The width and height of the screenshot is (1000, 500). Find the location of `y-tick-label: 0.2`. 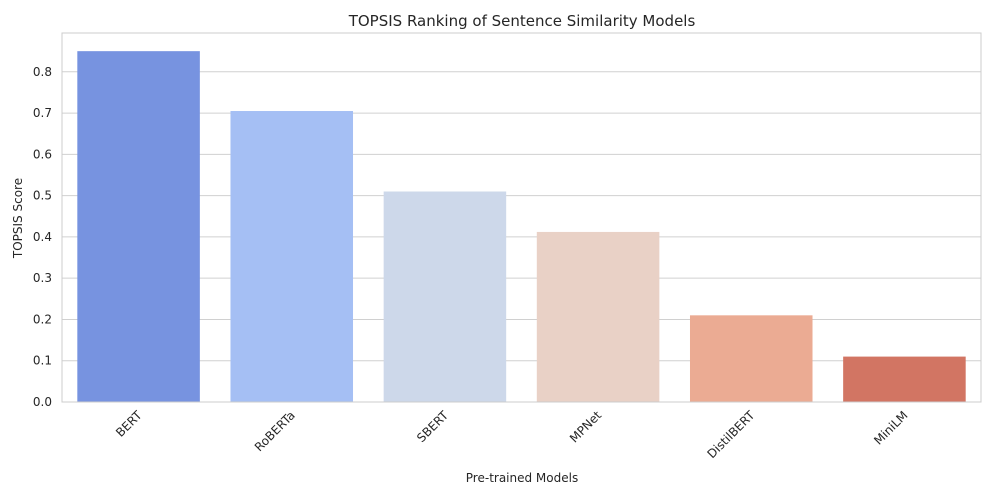

y-tick-label: 0.2 is located at coordinates (42, 319).